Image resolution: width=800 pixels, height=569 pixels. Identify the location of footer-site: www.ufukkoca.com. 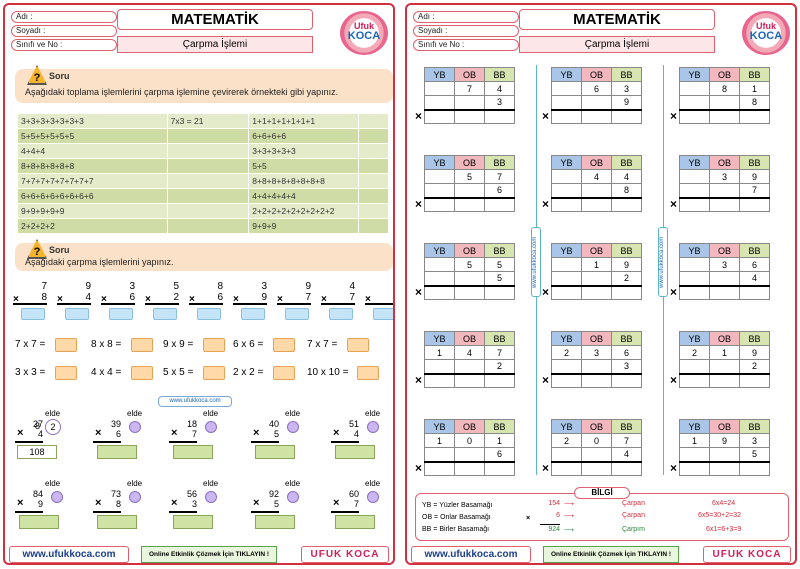
(471, 554).